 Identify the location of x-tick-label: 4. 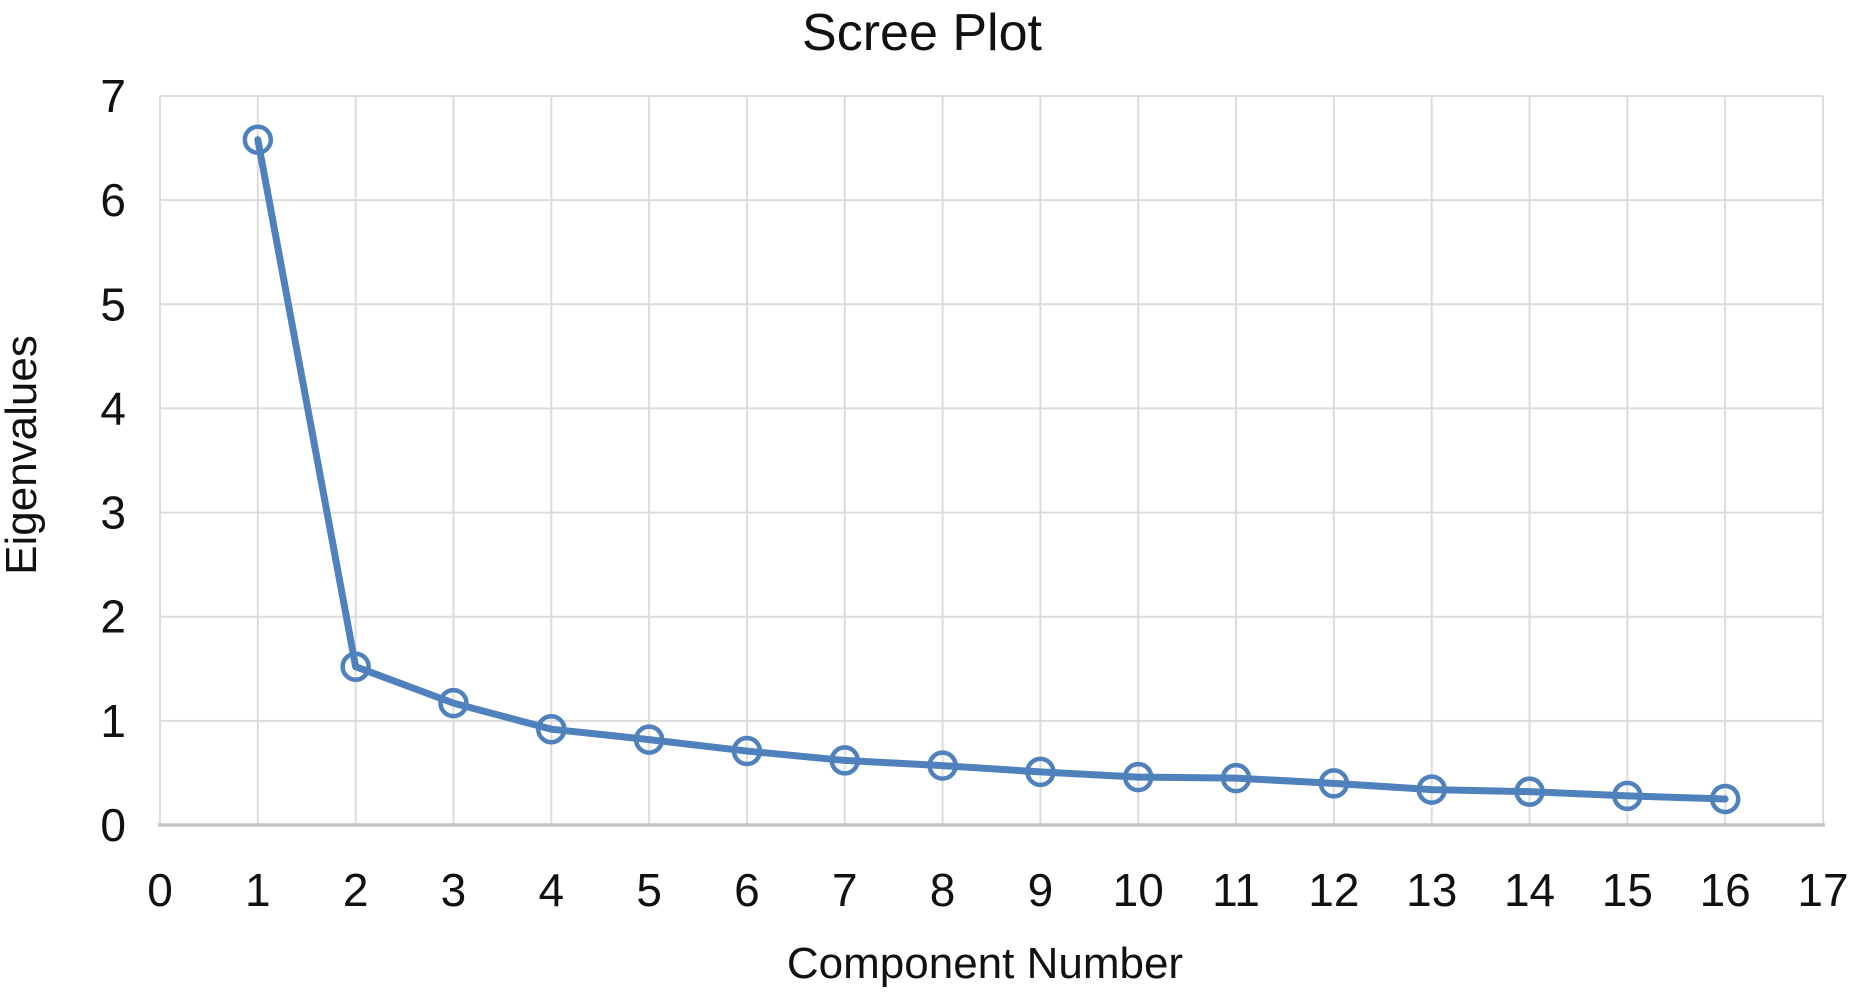
(551, 890).